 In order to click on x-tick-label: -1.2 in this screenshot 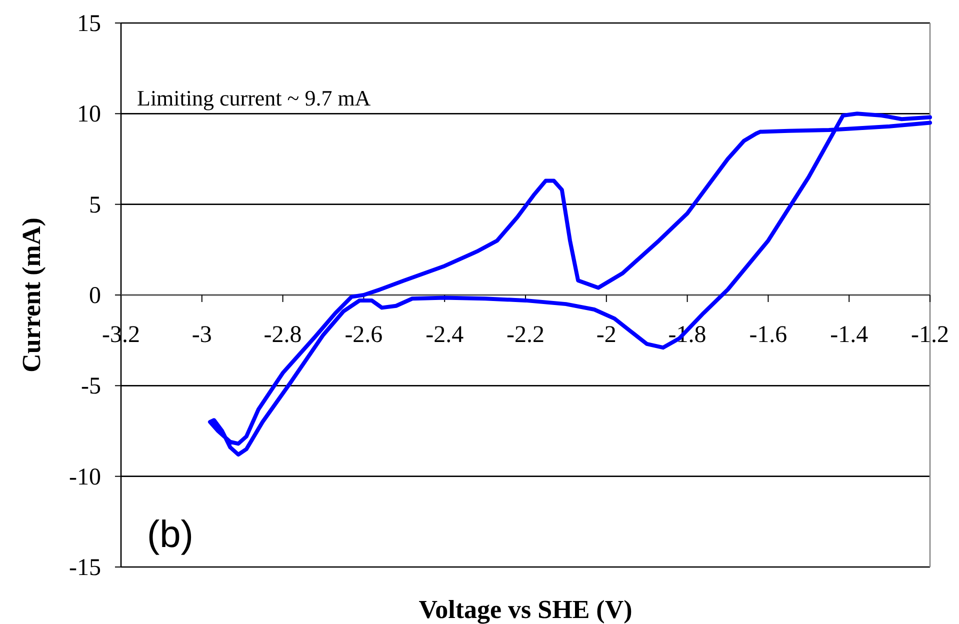, I will do `click(930, 335)`.